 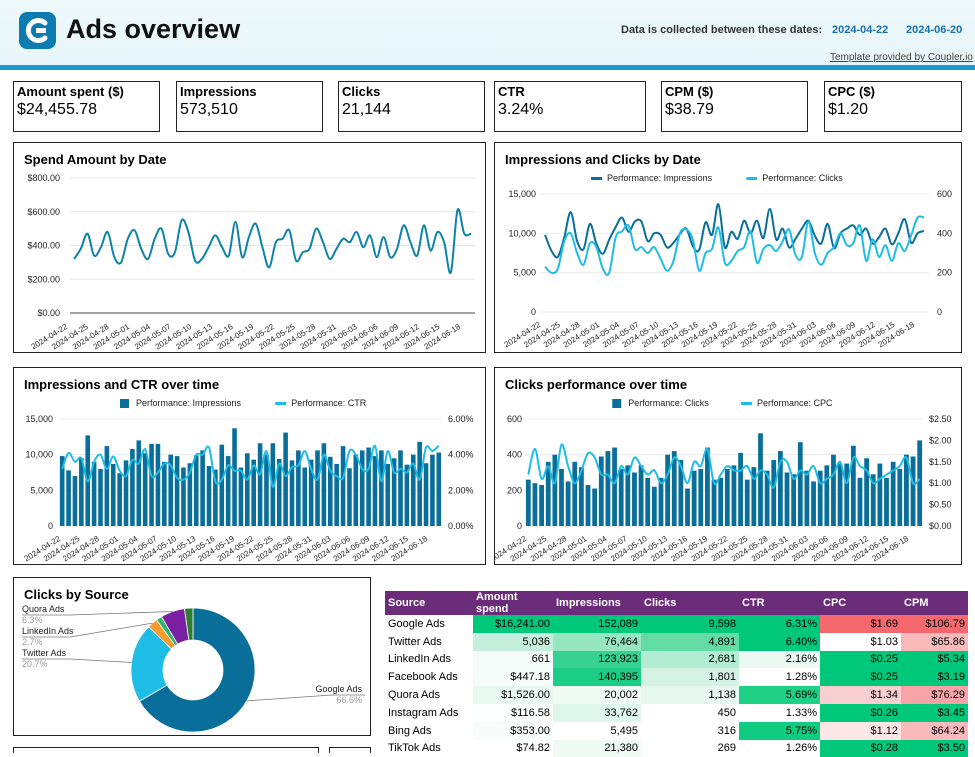 What do you see at coordinates (513, 659) in the screenshot?
I see `cell-spend: 661` at bounding box center [513, 659].